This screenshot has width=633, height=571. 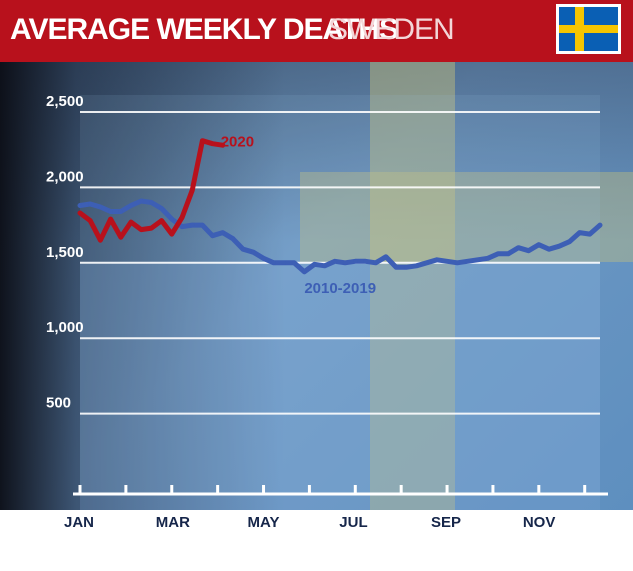 What do you see at coordinates (65, 101) in the screenshot?
I see `y-tick-label: 2,500` at bounding box center [65, 101].